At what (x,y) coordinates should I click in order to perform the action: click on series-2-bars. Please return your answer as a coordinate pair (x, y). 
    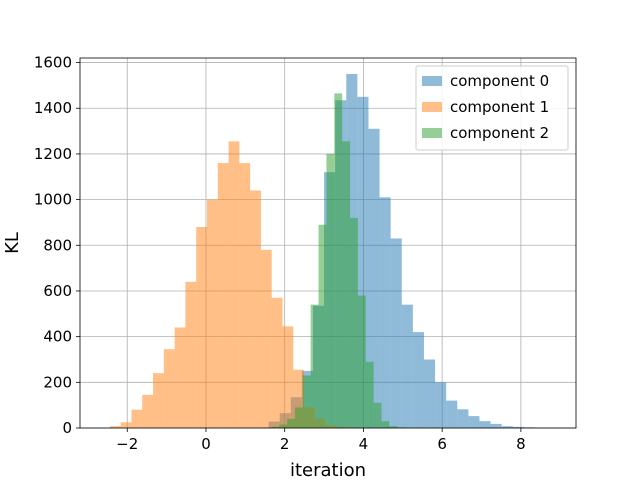
    Looking at the image, I should click on (338, 261).